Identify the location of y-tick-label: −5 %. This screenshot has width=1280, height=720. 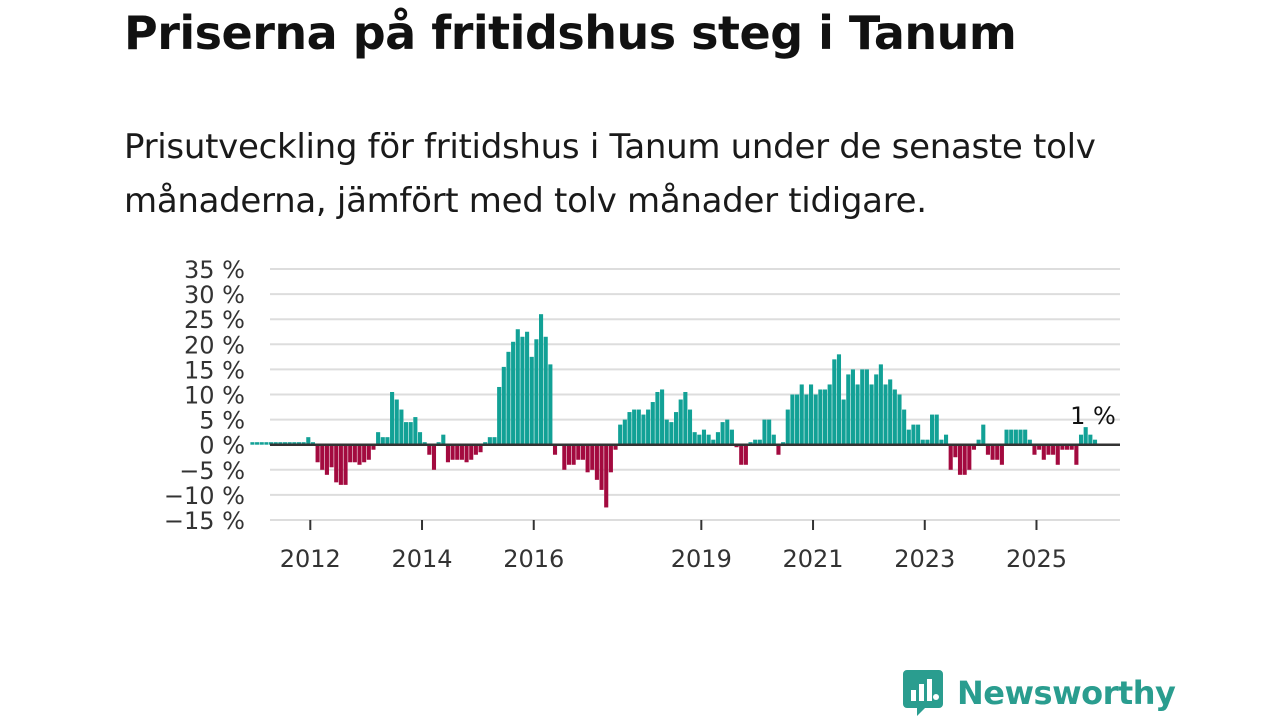
(212, 471).